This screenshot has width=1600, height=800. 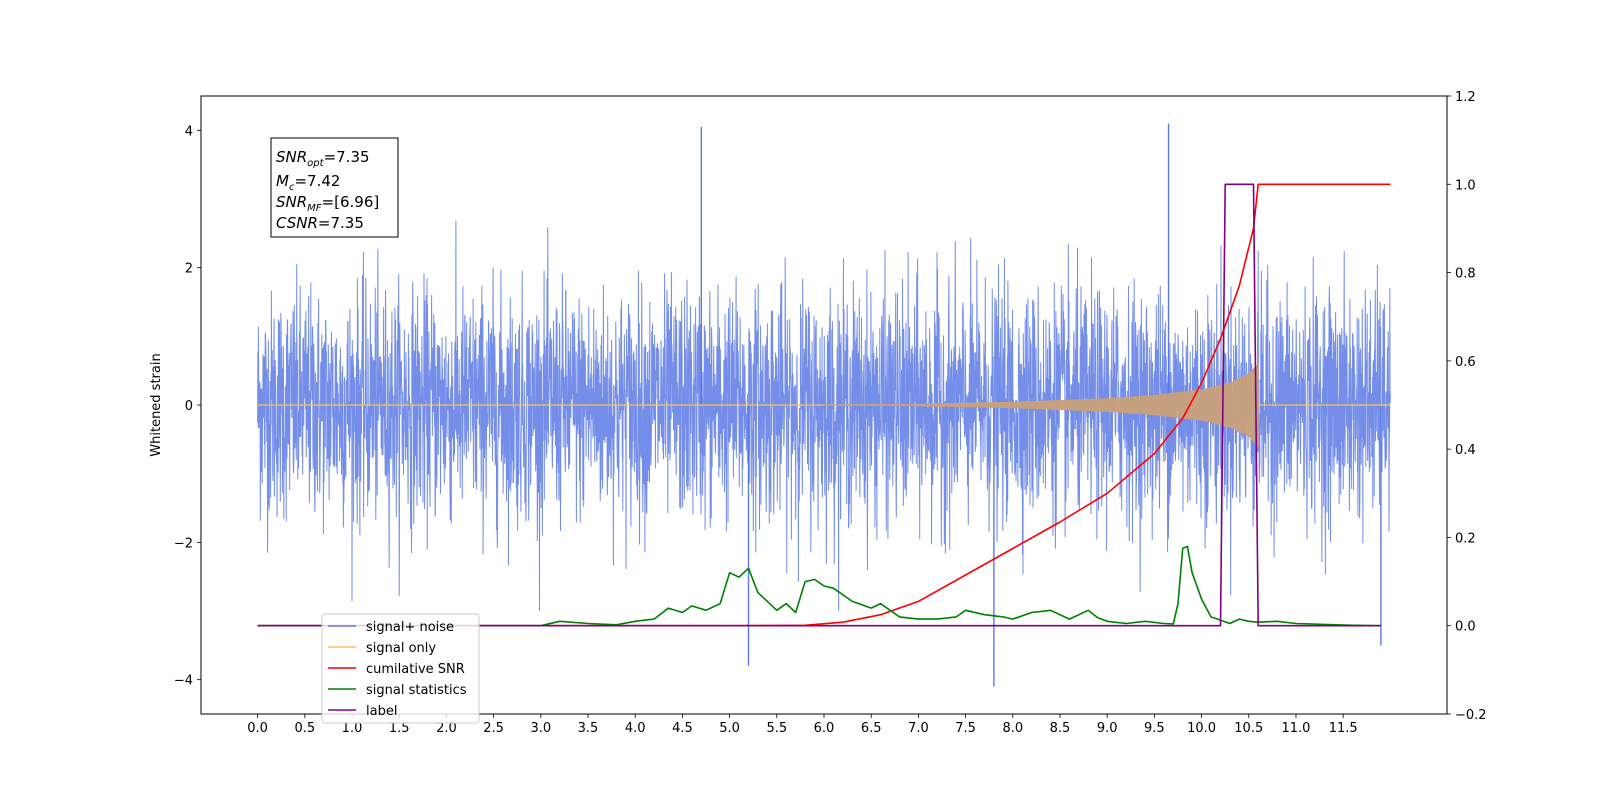 What do you see at coordinates (918, 728) in the screenshot?
I see `x-tick-label: 7.0` at bounding box center [918, 728].